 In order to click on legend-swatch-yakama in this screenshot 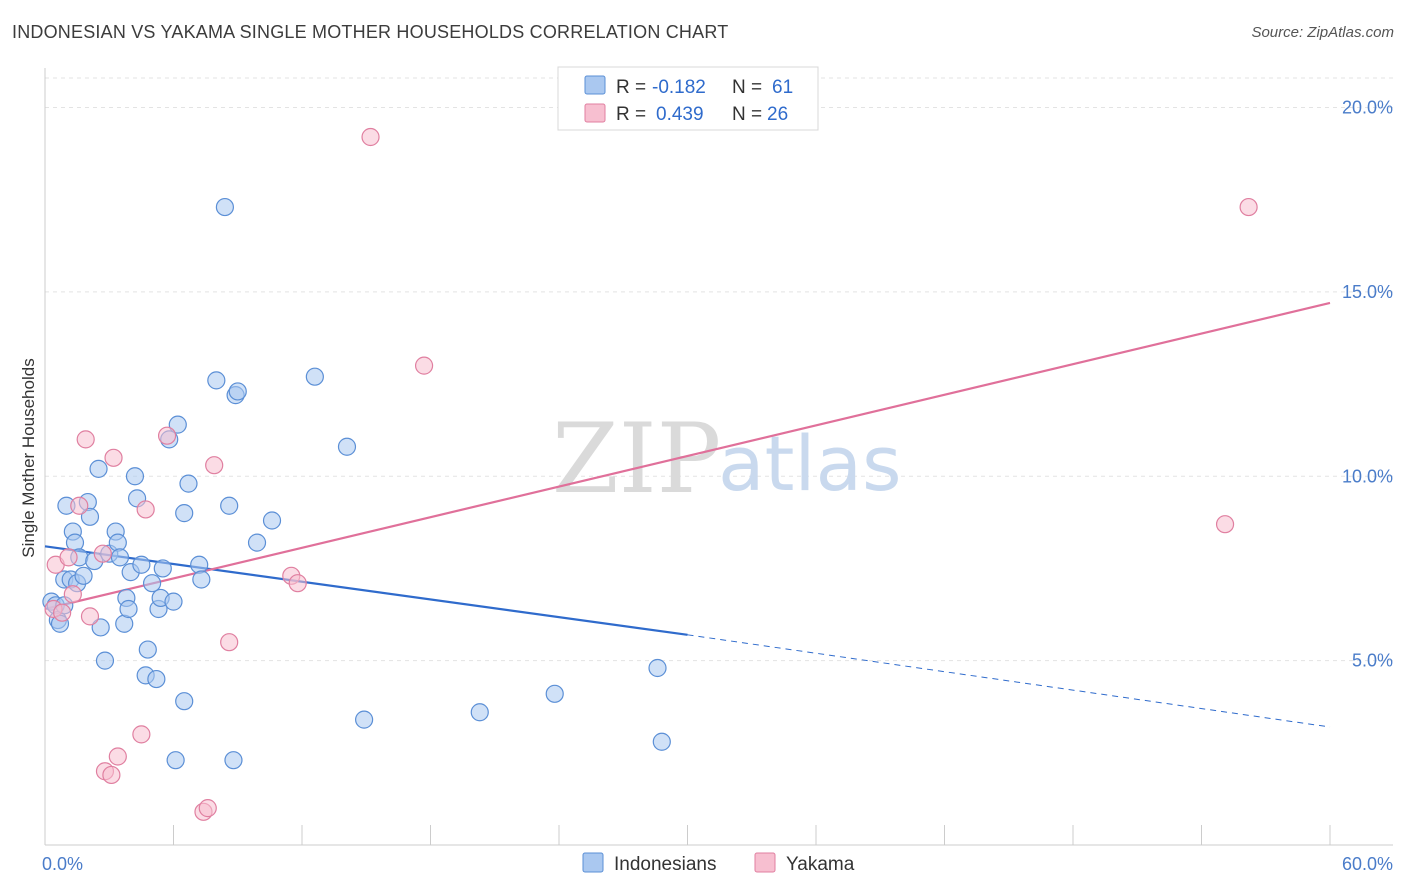, I will do `click(595, 113)`.